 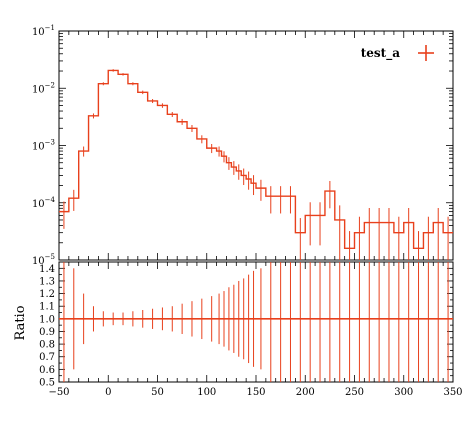 I want to click on x-tick-label: 200, so click(x=305, y=392).